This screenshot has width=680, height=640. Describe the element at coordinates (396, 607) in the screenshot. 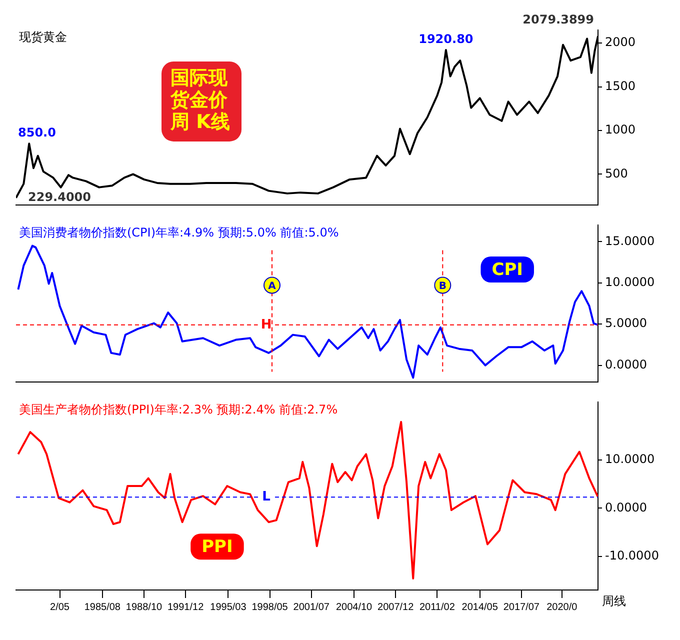

I see `x-tick-label: 2007/12` at that location.